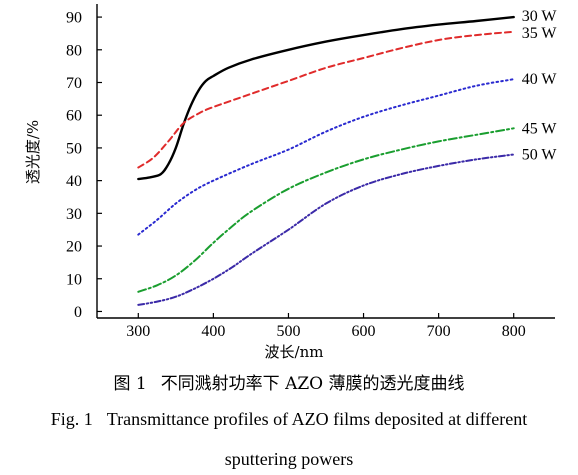  What do you see at coordinates (540, 33) in the screenshot?
I see `series-label: 35 W` at bounding box center [540, 33].